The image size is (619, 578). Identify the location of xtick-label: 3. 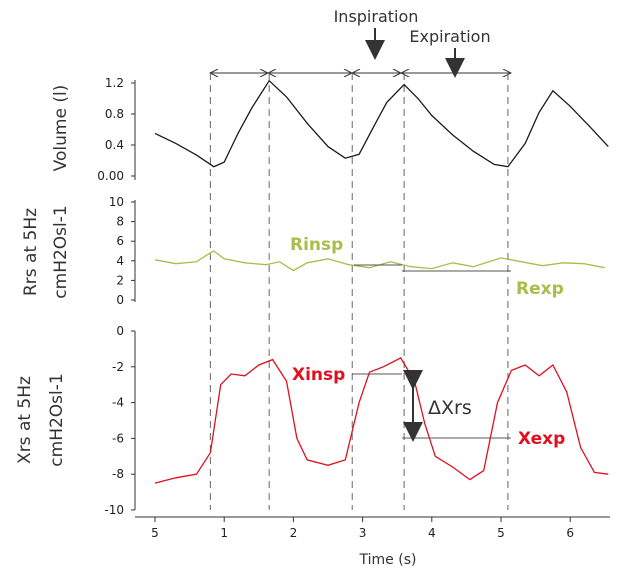
(363, 533).